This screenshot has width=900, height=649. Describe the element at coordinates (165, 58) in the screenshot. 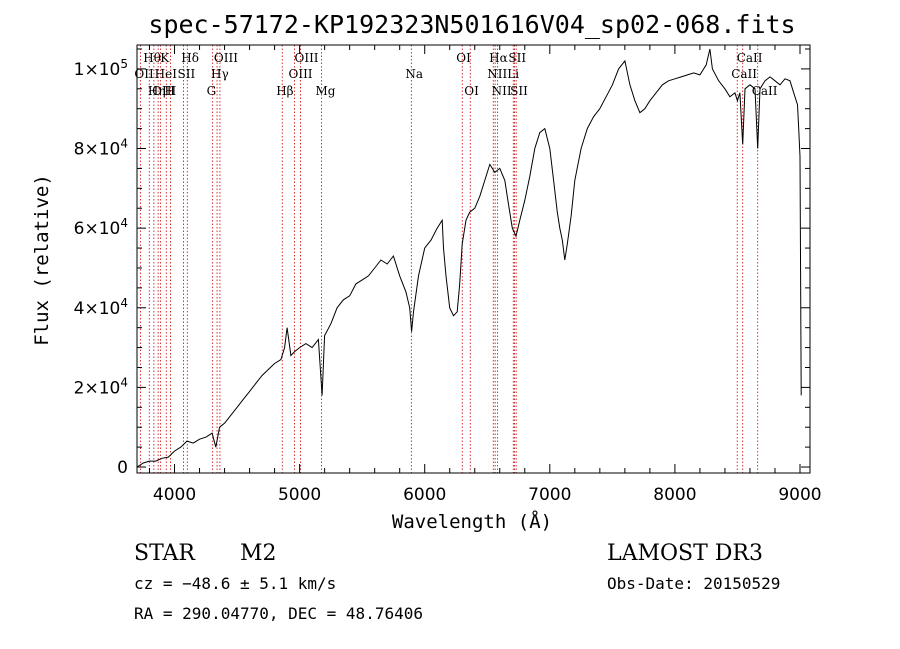

I see `spectral-line-label: K` at that location.